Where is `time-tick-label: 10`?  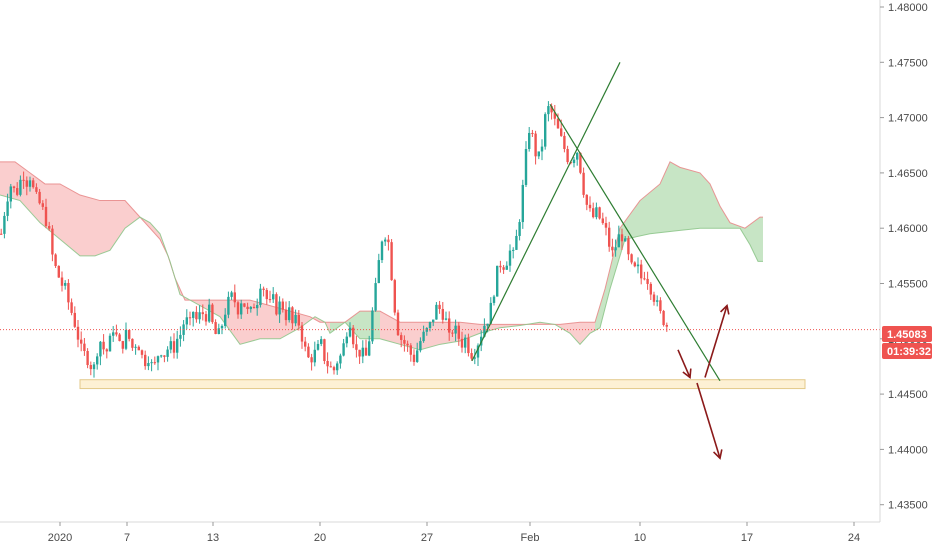
time-tick-label: 10 is located at coordinates (640, 538).